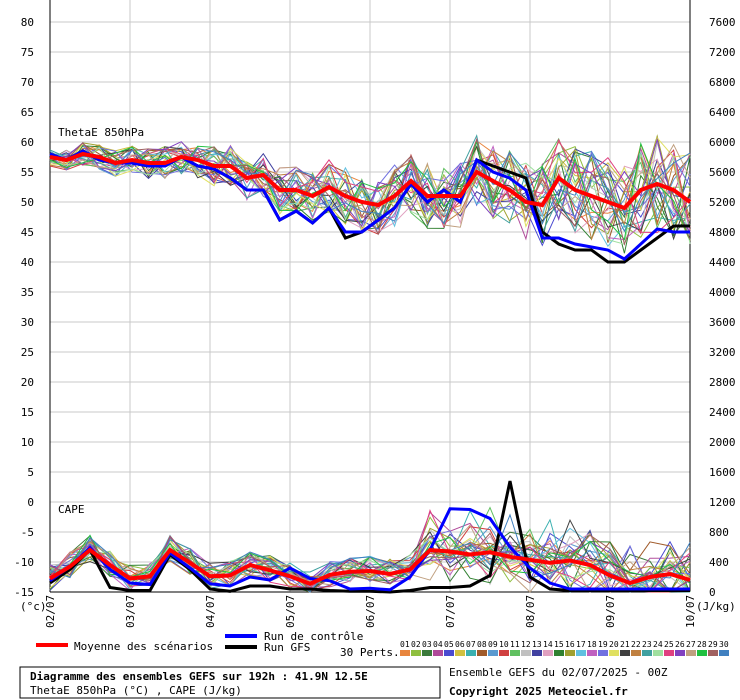 The height and width of the screenshot is (700, 740). I want to click on x-tick-label: 02/07, so click(50, 611).